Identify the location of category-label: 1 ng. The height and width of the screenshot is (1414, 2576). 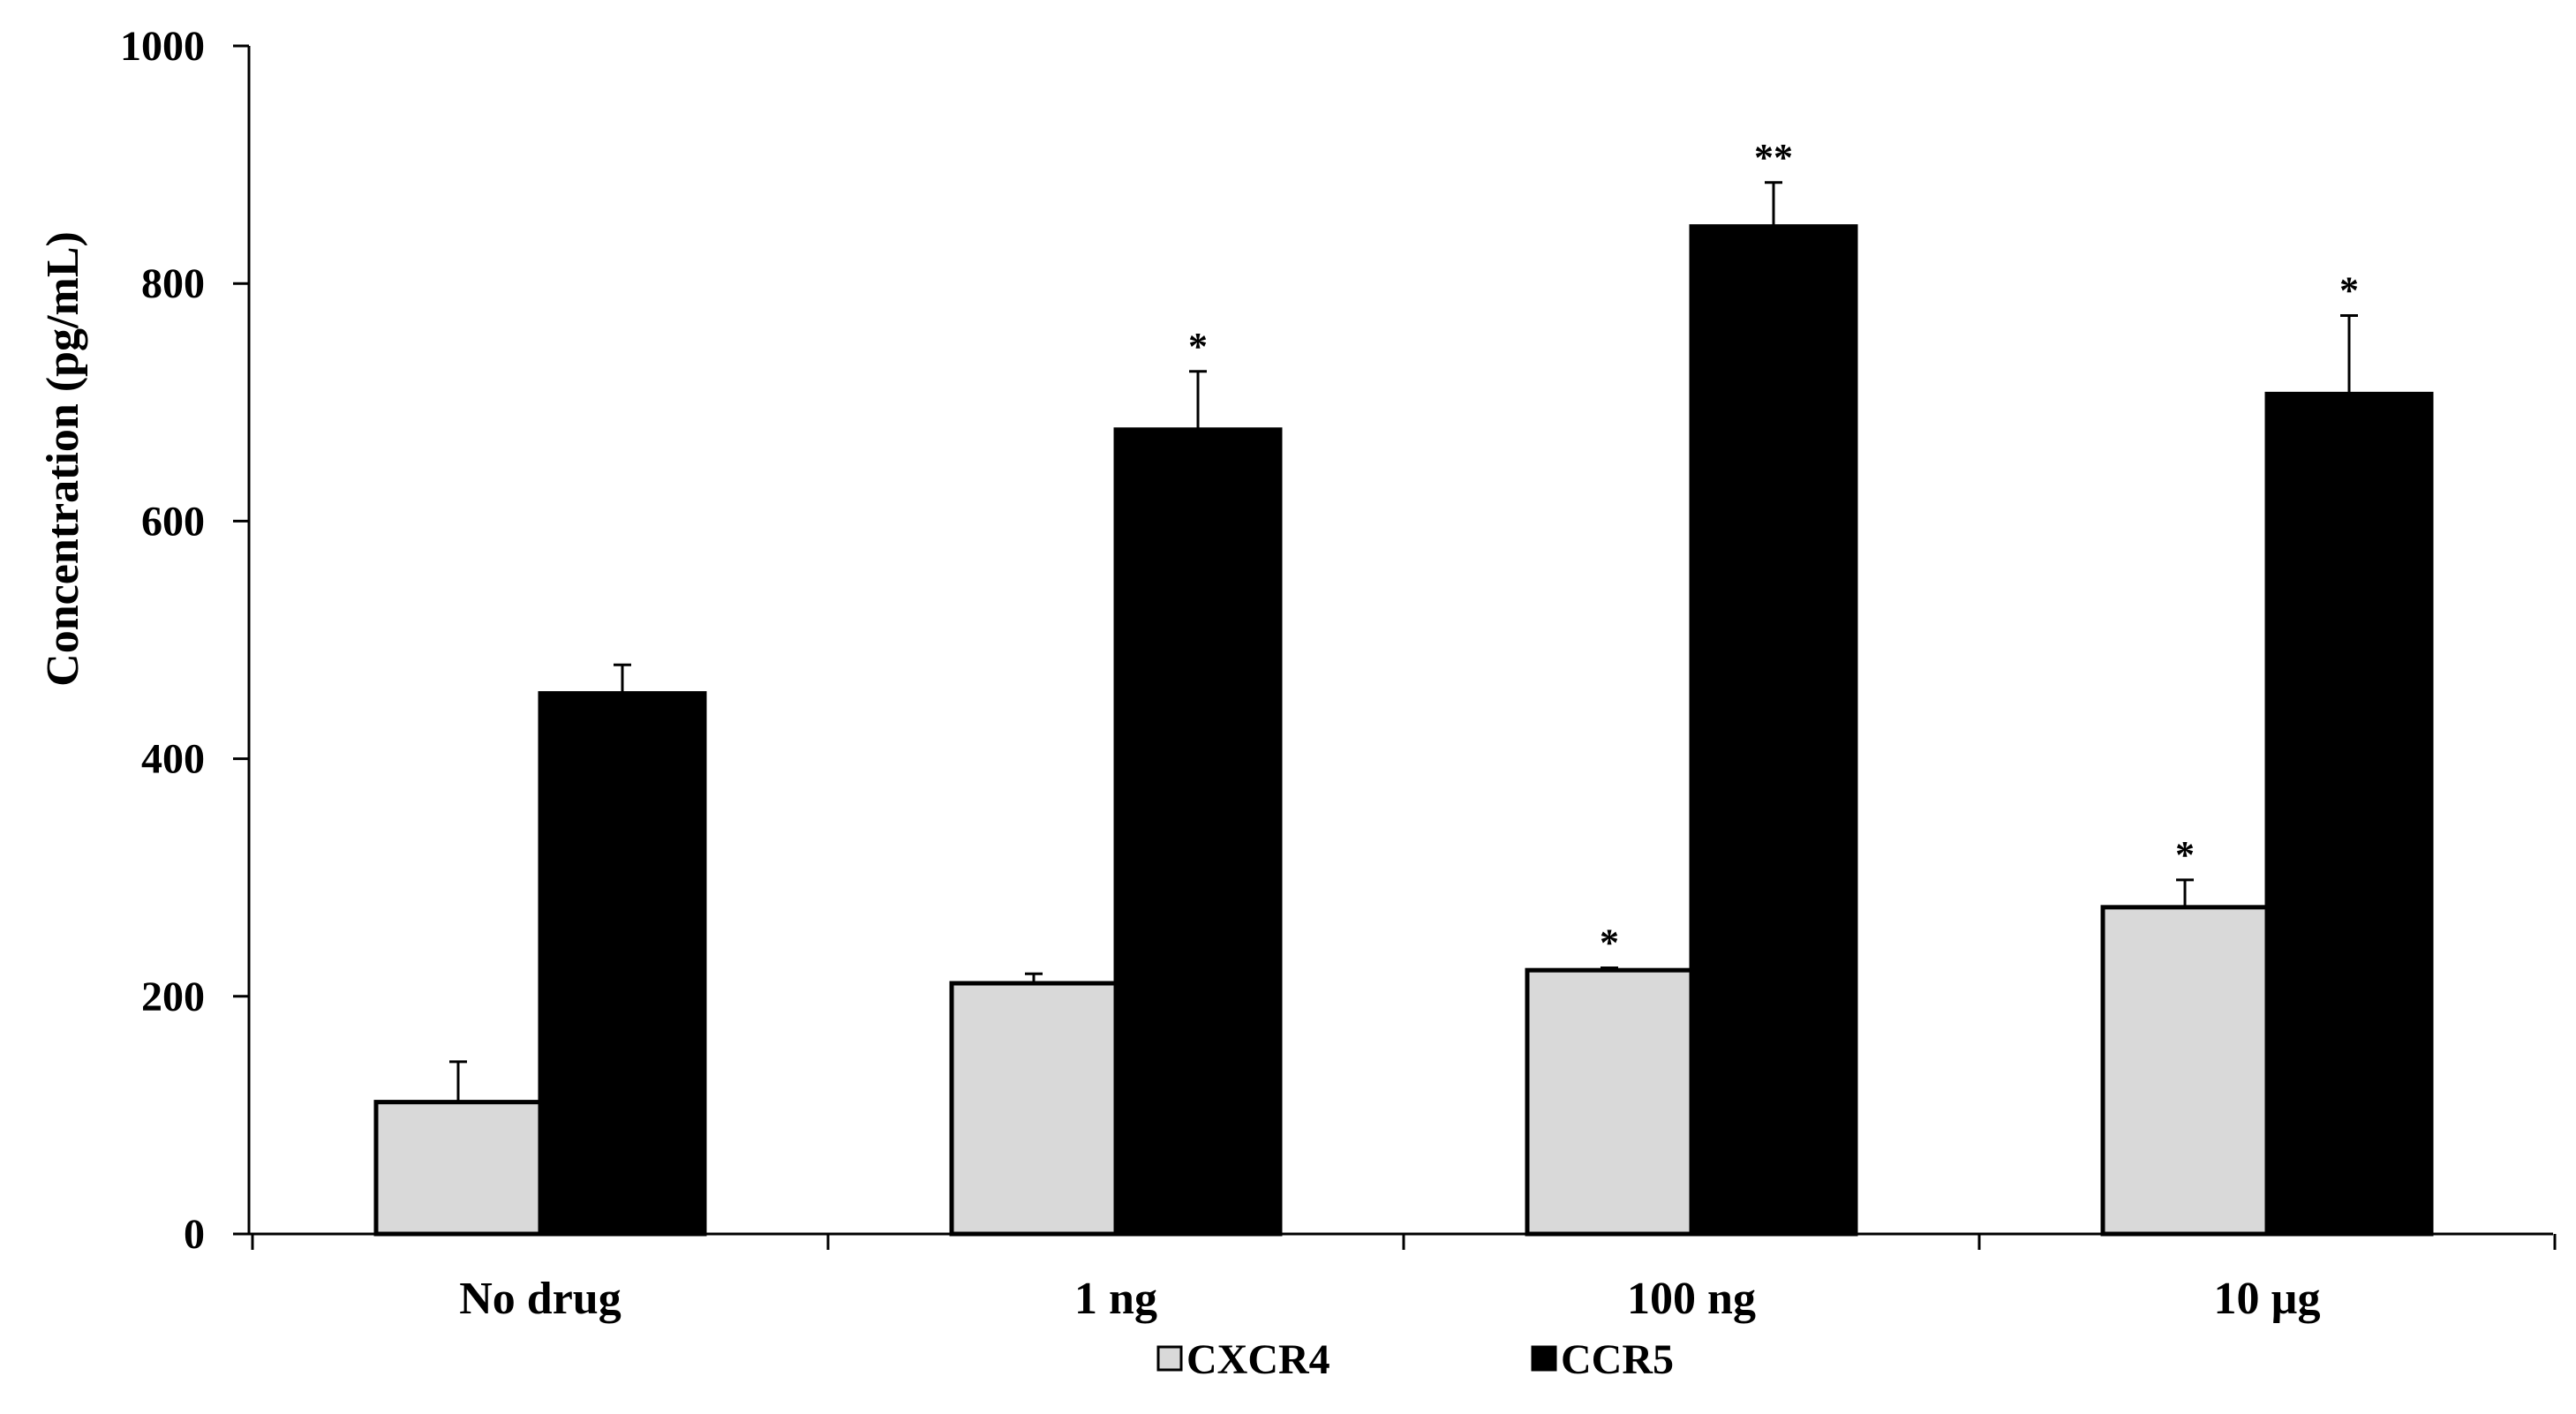
(1116, 1299).